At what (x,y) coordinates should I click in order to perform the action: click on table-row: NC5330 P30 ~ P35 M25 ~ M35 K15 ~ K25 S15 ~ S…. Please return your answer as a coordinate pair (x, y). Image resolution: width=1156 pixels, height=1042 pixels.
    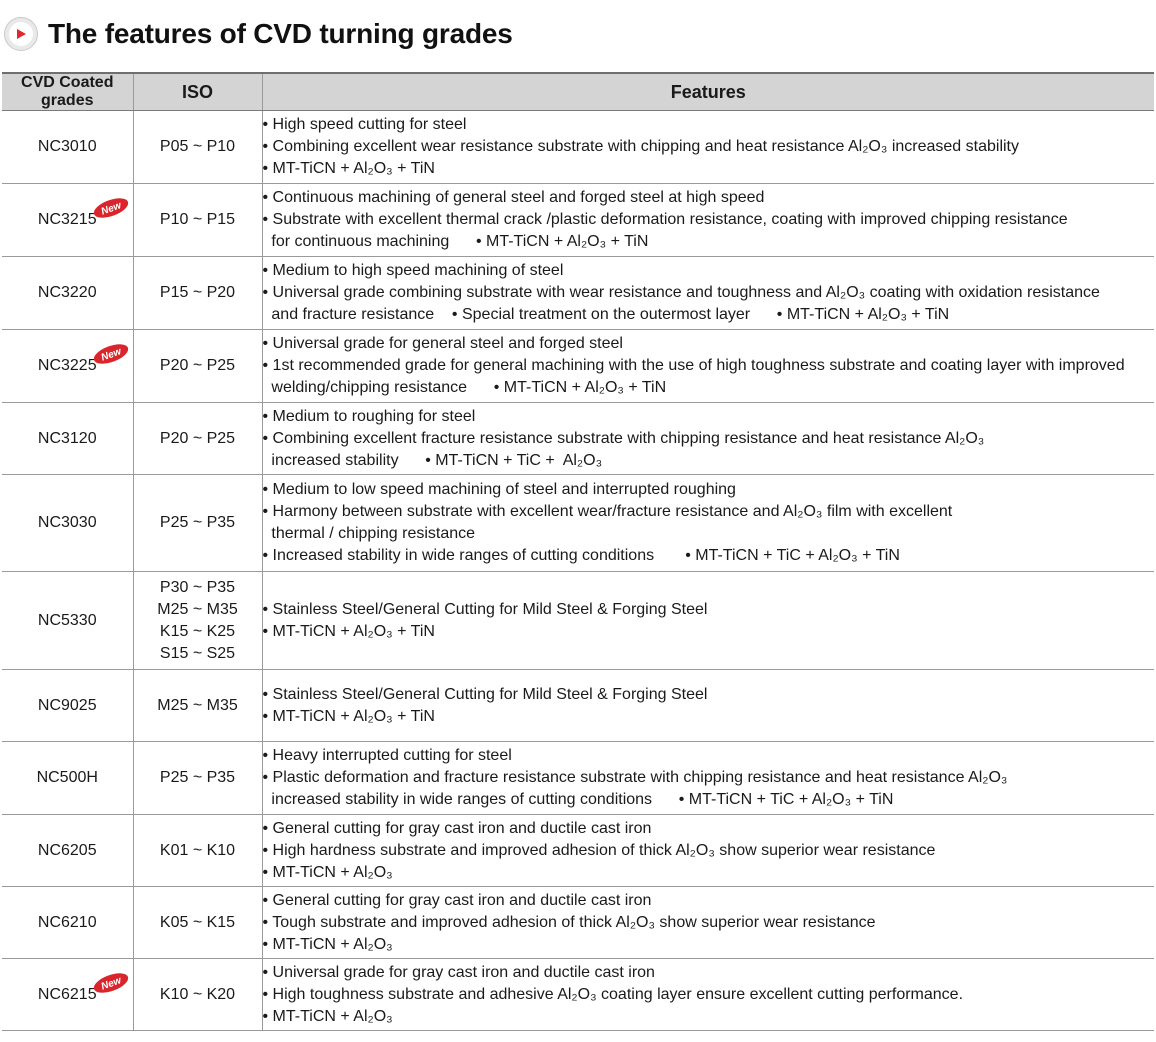
    Looking at the image, I should click on (578, 620).